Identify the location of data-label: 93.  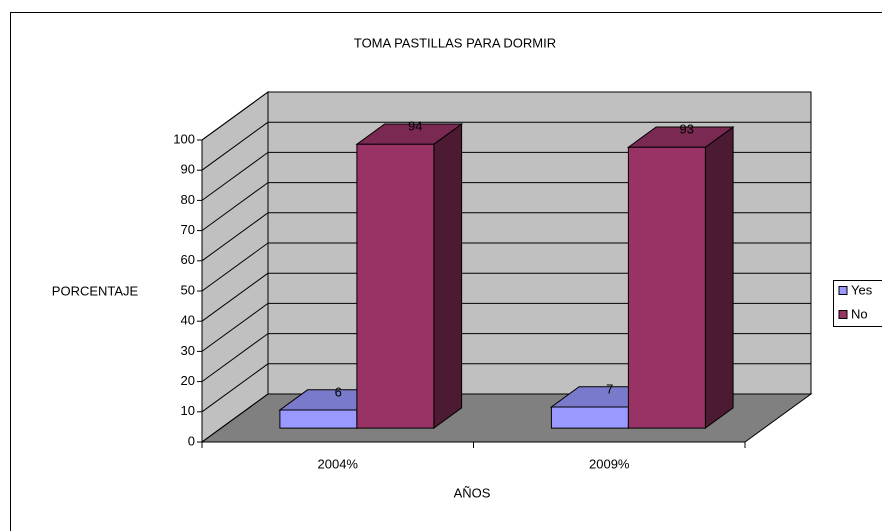
(687, 129).